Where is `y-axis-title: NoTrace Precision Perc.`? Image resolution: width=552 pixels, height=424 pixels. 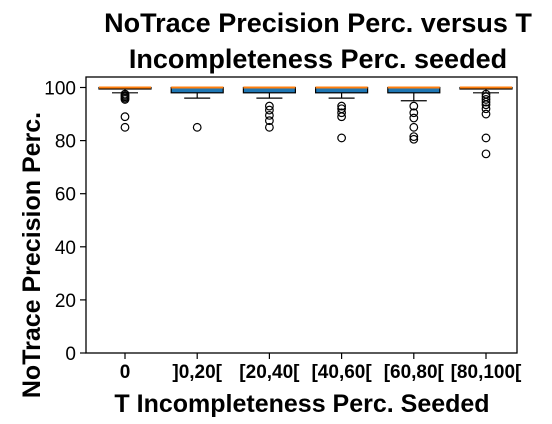
y-axis-title: NoTrace Precision Perc. is located at coordinates (32, 255).